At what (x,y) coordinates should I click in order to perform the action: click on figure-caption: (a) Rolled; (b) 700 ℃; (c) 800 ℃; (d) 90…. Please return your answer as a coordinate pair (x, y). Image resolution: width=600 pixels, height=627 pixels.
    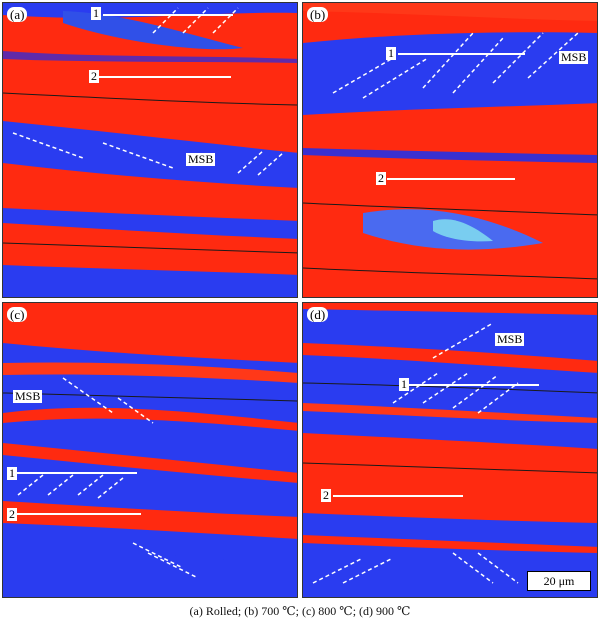
    Looking at the image, I should click on (300, 611).